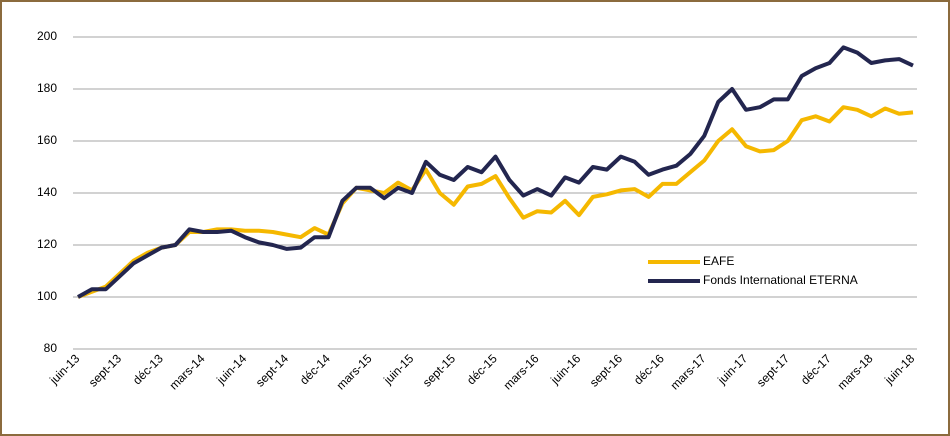 The image size is (950, 436). Describe the element at coordinates (51, 348) in the screenshot. I see `y-tick-label: 80` at that location.